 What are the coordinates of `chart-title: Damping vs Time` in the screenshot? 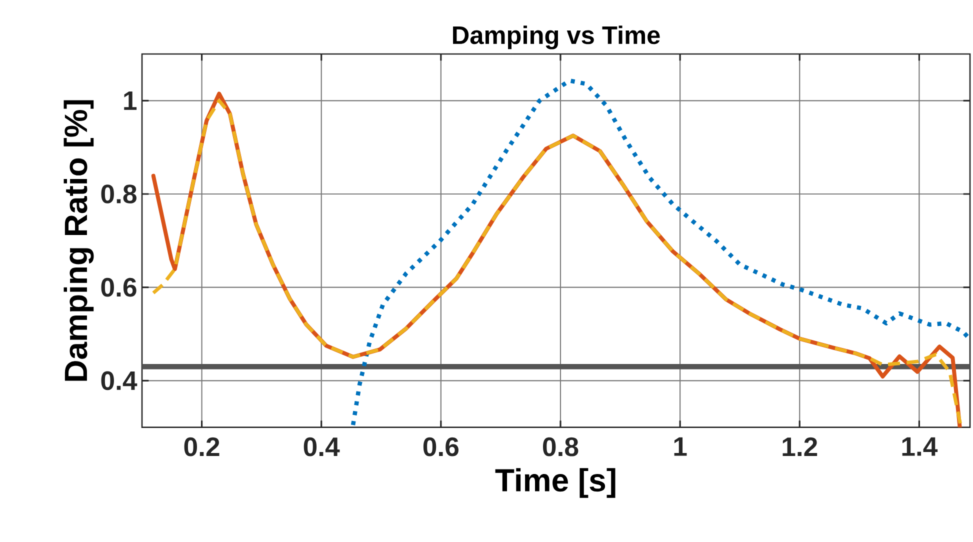 It's located at (556, 37).